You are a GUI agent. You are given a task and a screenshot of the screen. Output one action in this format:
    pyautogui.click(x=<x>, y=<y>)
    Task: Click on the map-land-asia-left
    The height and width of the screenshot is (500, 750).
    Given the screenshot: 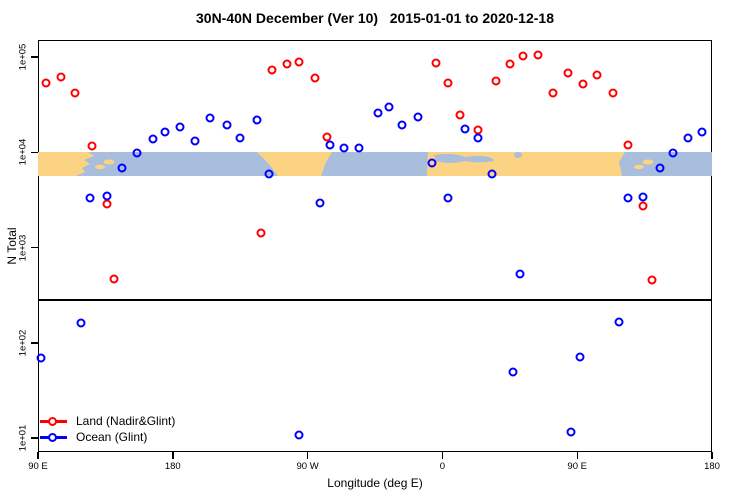 What is the action you would take?
    pyautogui.click(x=66, y=164)
    